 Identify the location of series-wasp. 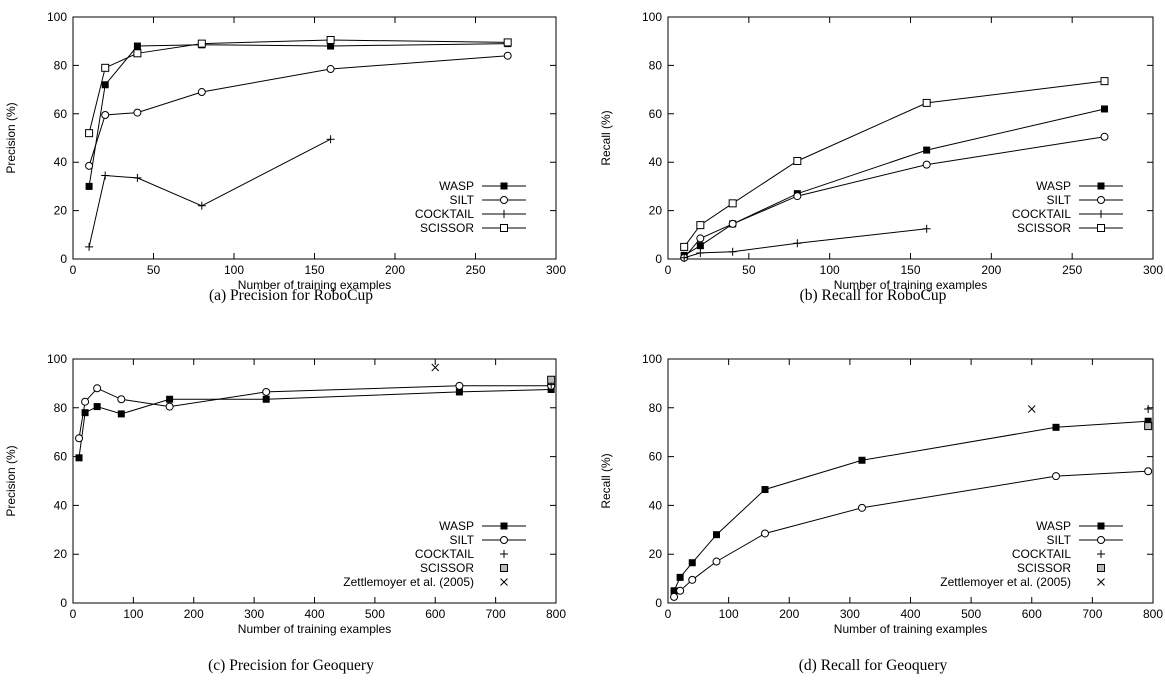
(911, 506).